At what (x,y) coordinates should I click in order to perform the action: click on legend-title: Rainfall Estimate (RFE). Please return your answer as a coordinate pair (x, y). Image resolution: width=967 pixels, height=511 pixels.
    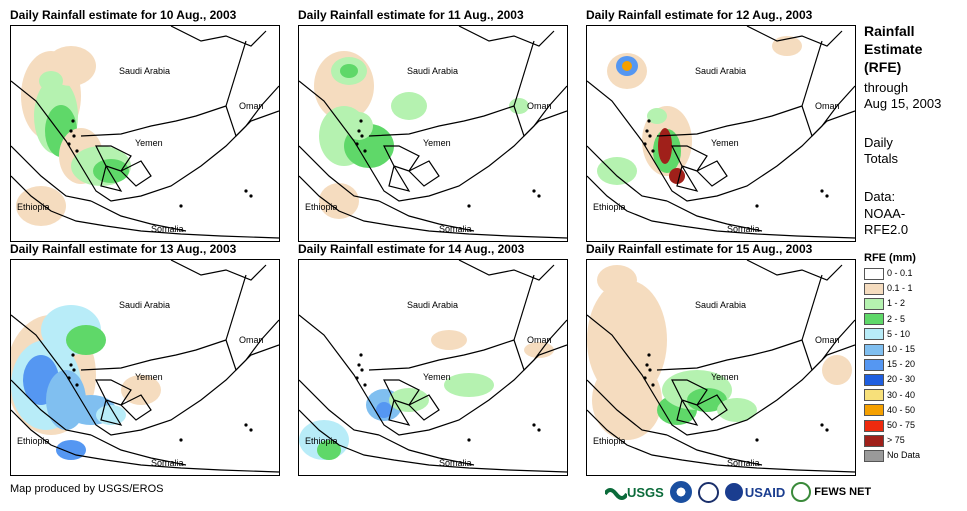
    Looking at the image, I should click on (893, 49).